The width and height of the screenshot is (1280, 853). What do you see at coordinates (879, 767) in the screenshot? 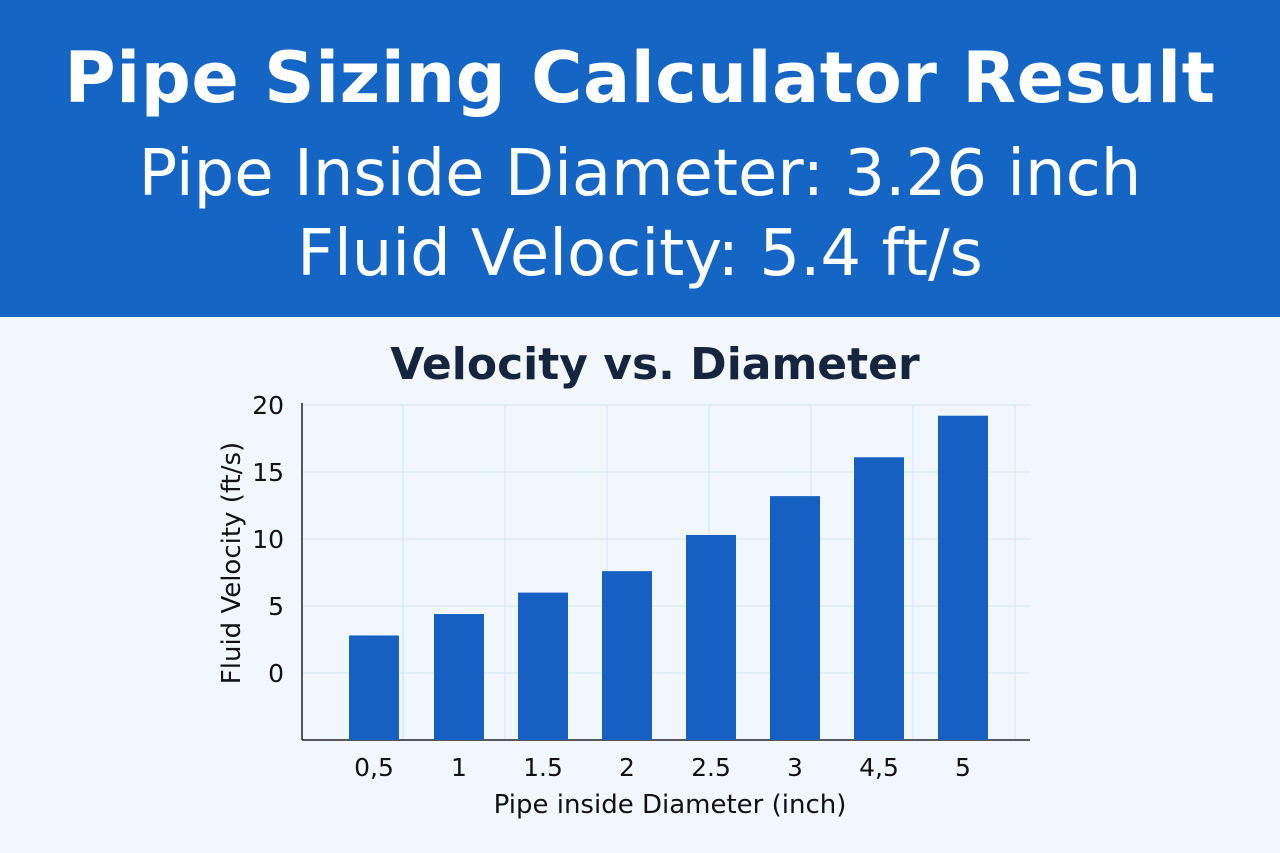
I see `x-tick-label: 4,5` at bounding box center [879, 767].